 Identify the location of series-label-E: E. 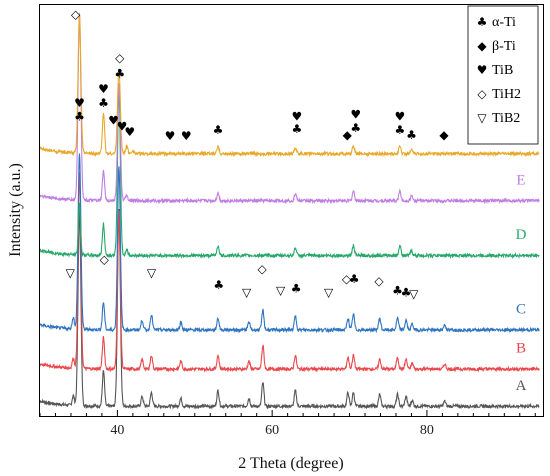
(520, 180).